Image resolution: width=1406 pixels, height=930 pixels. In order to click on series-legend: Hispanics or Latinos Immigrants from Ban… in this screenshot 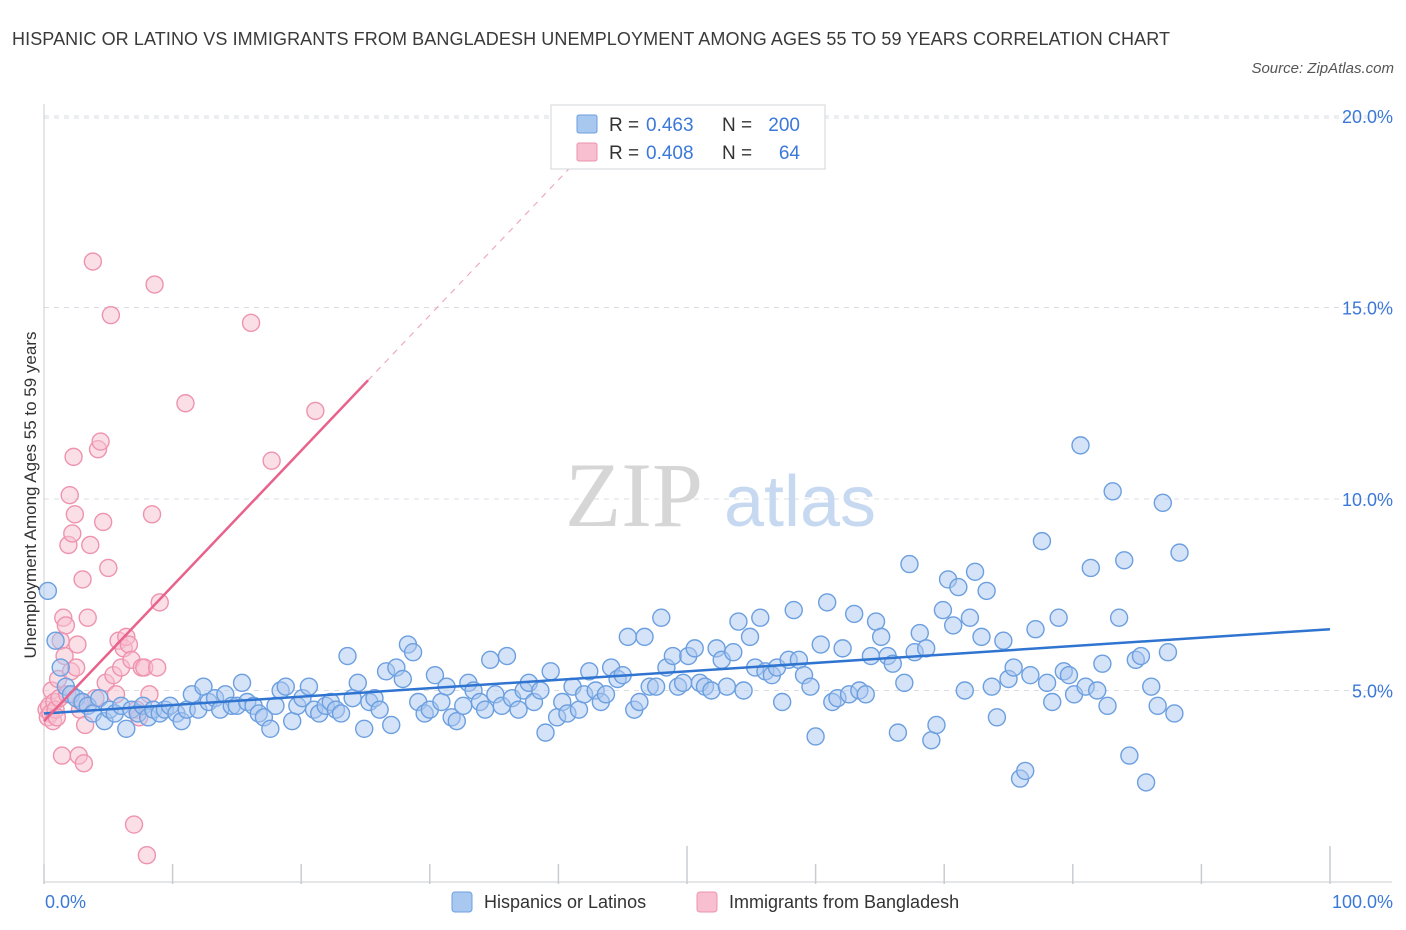, I will do `click(705, 902)`.